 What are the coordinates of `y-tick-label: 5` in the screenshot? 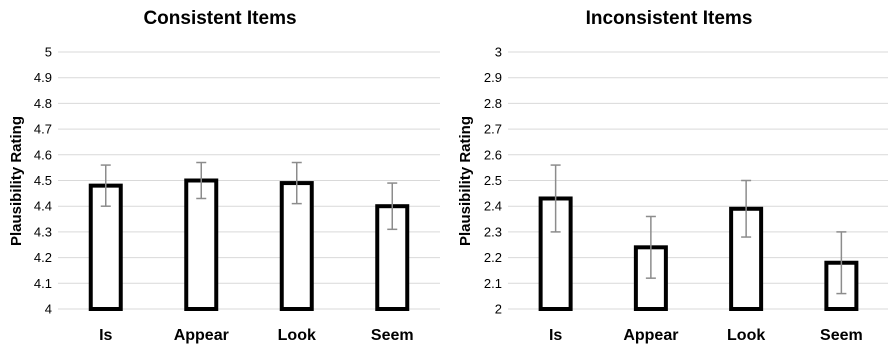 It's located at (48, 52).